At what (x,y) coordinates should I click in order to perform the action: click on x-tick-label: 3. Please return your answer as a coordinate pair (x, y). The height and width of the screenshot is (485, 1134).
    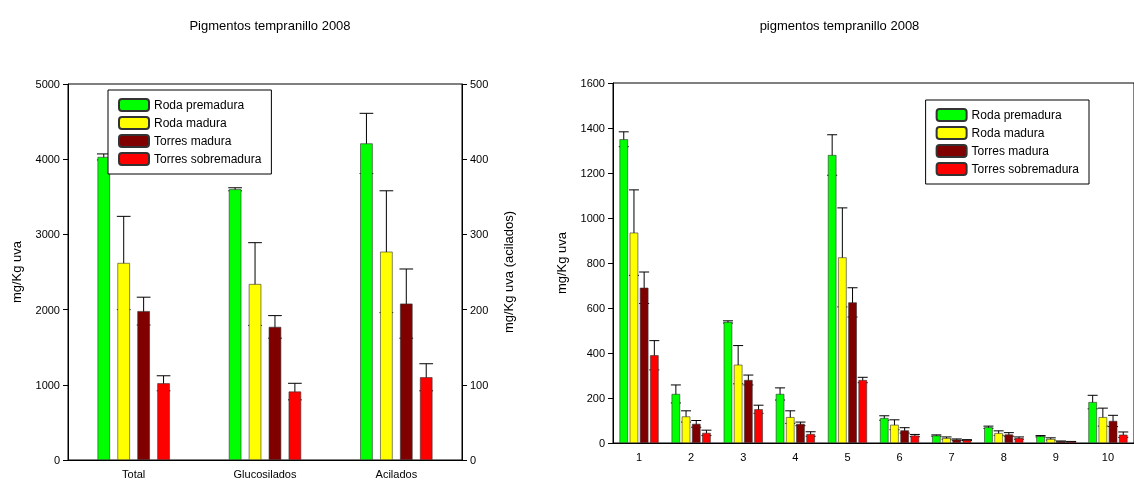
    Looking at the image, I should click on (743, 456).